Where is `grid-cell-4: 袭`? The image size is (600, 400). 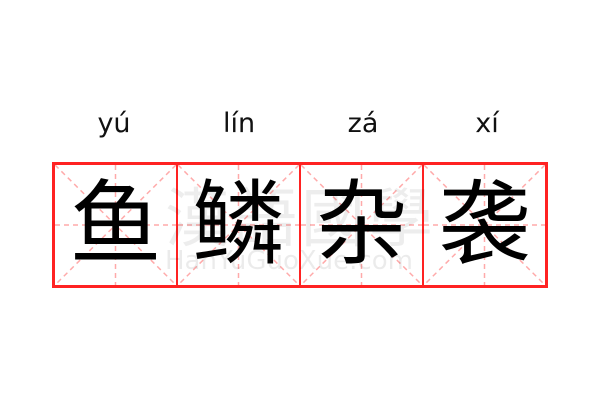 grid-cell-4: 袭 is located at coordinates (483, 225).